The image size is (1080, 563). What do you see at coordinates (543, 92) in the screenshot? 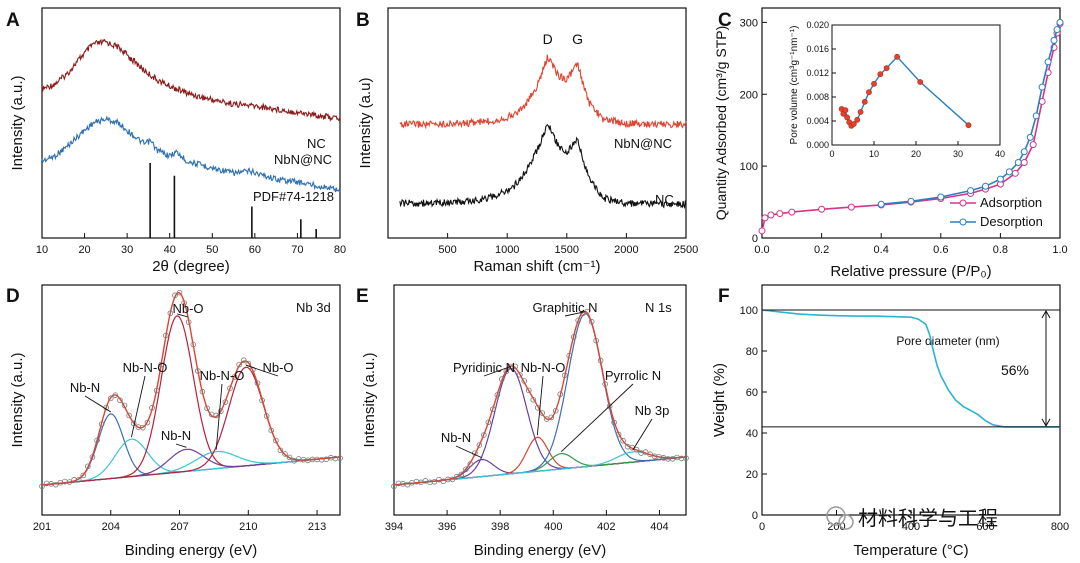
I see `panel-b-series-nbn-nc-line` at bounding box center [543, 92].